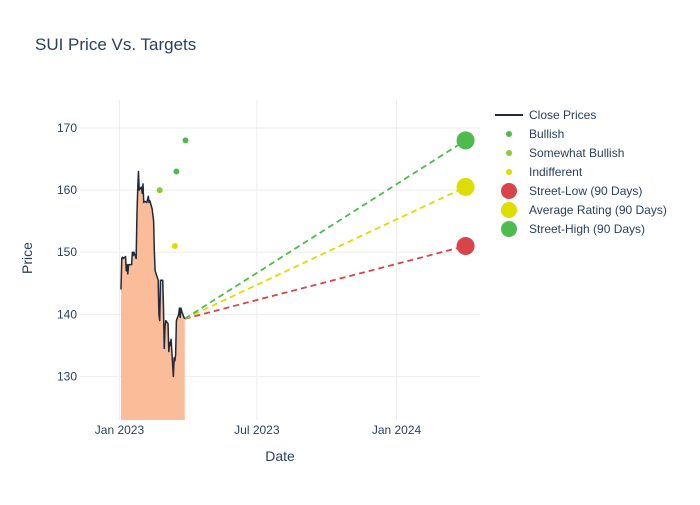  I want to click on legend-label: Somewhat Bullish, so click(576, 153).